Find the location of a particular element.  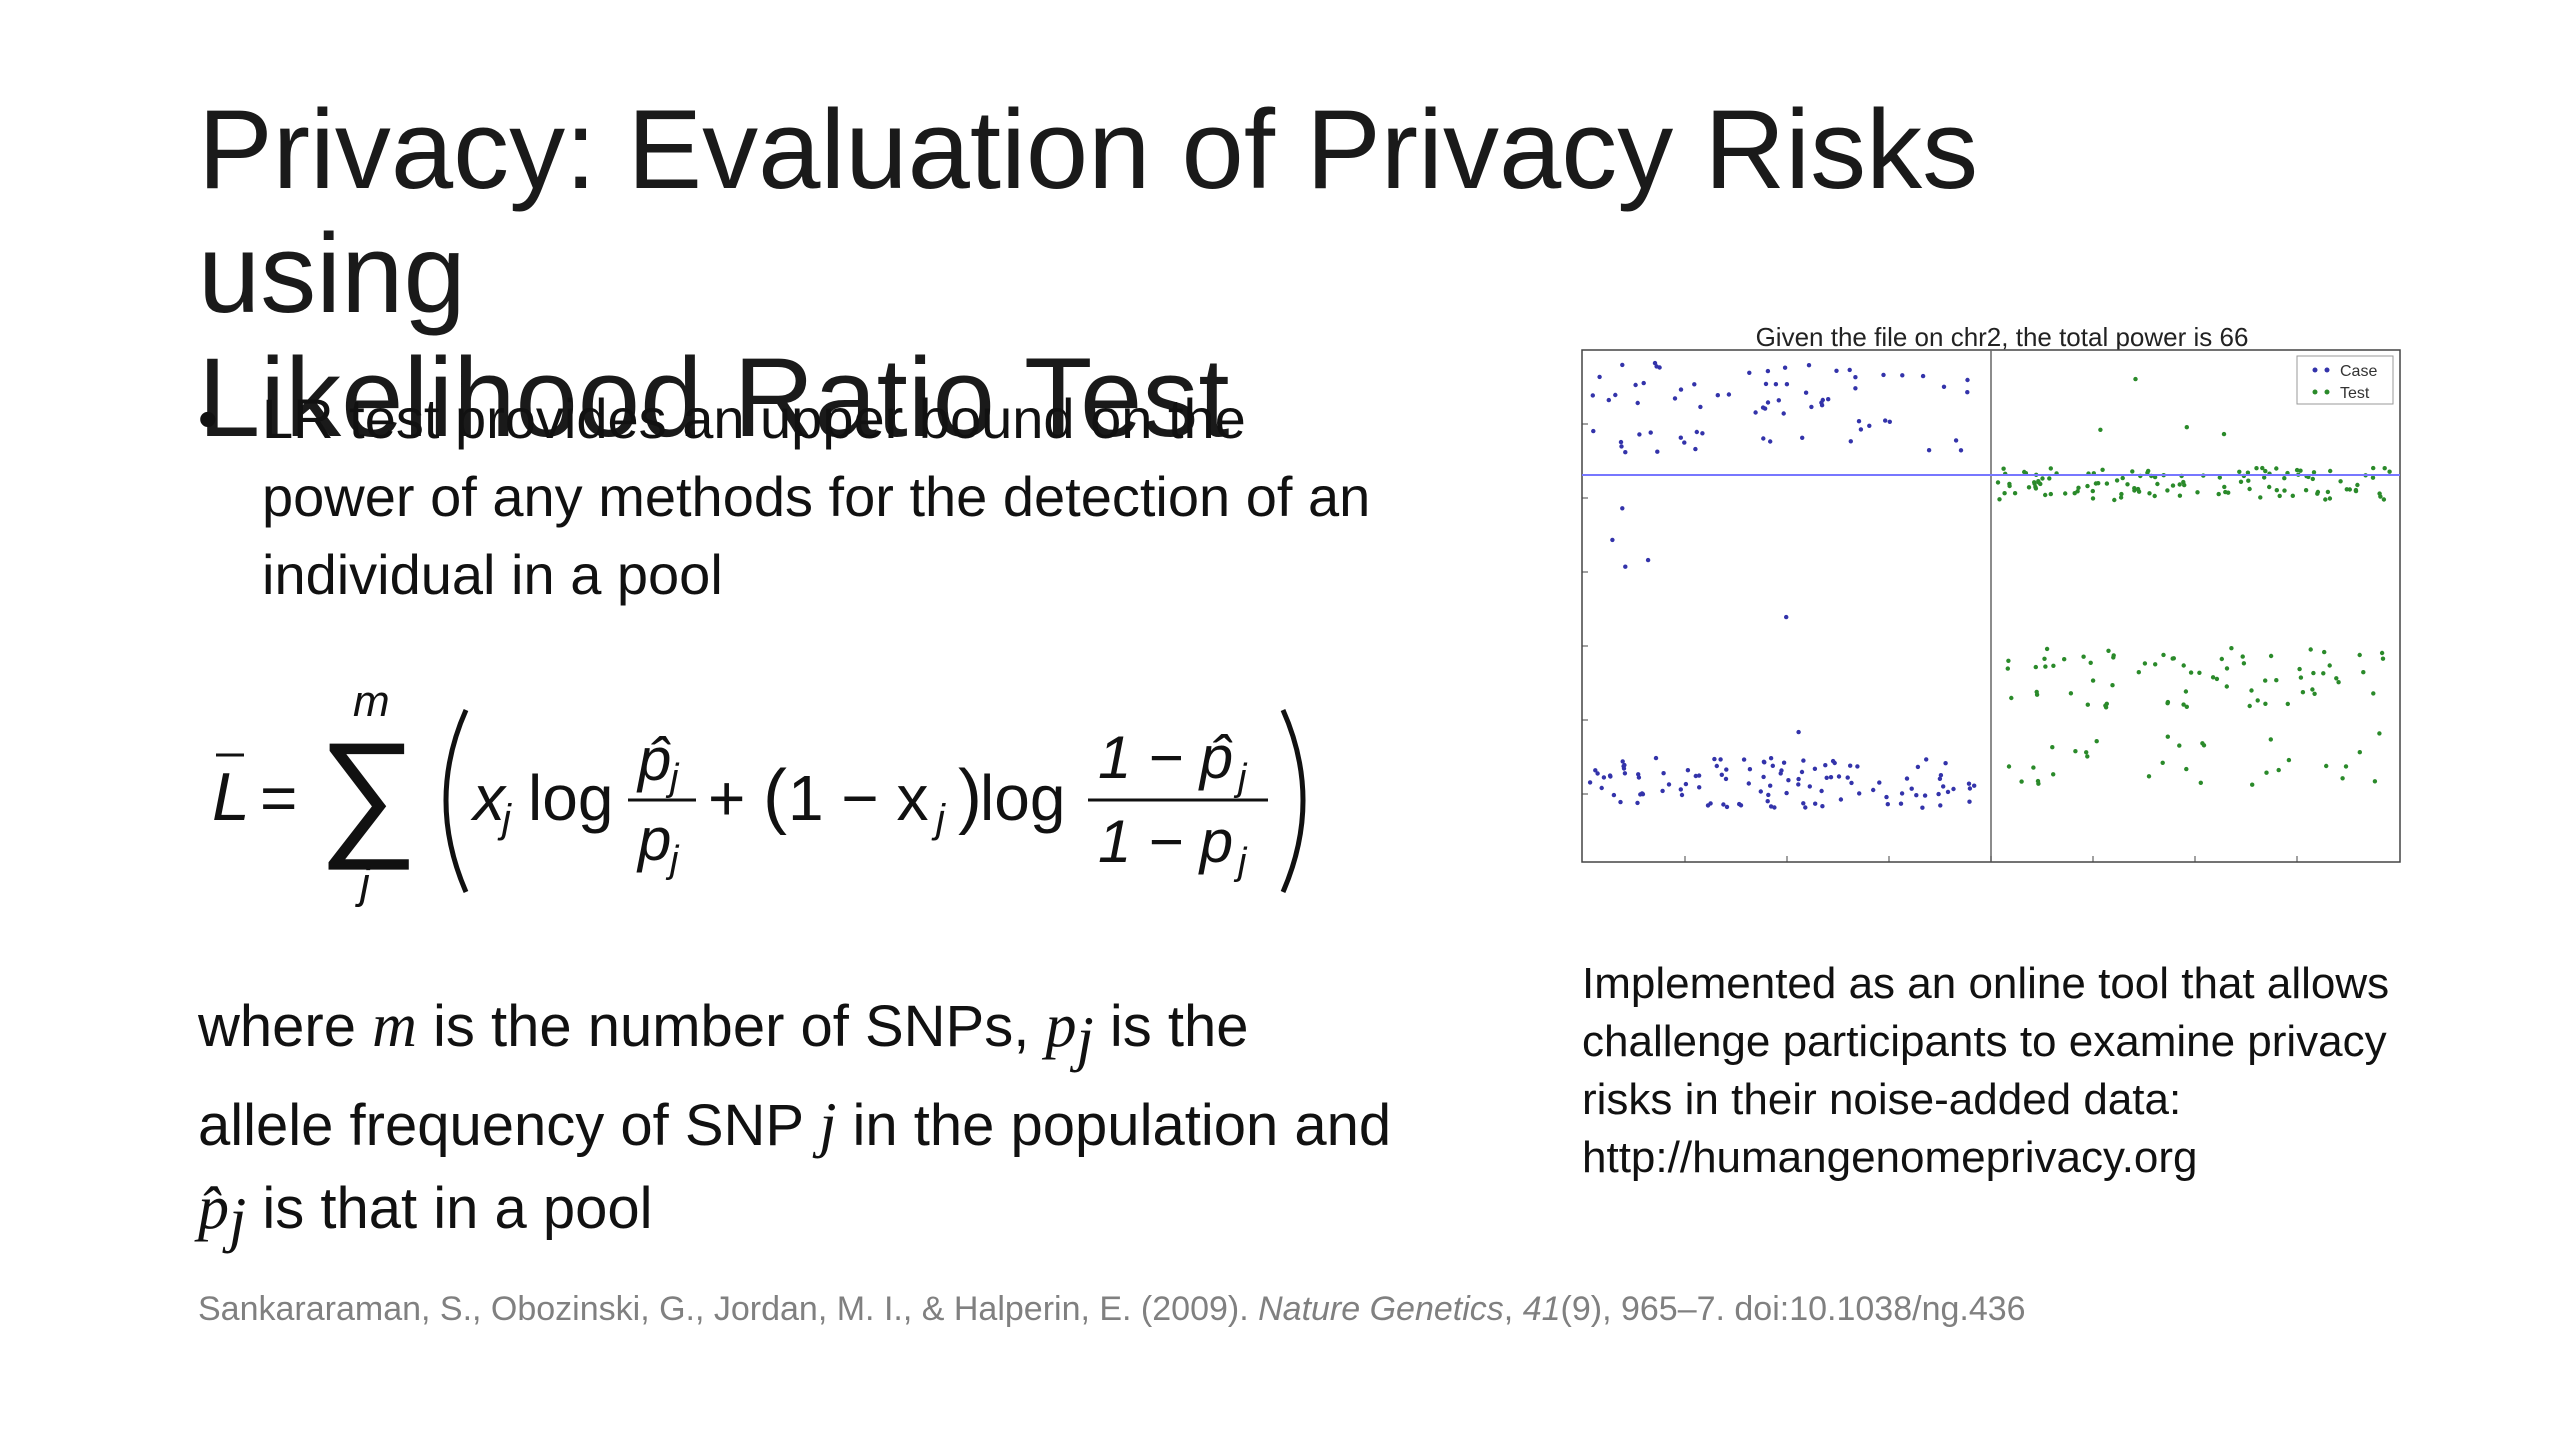

formula-lhs: L is located at coordinates (231, 797).